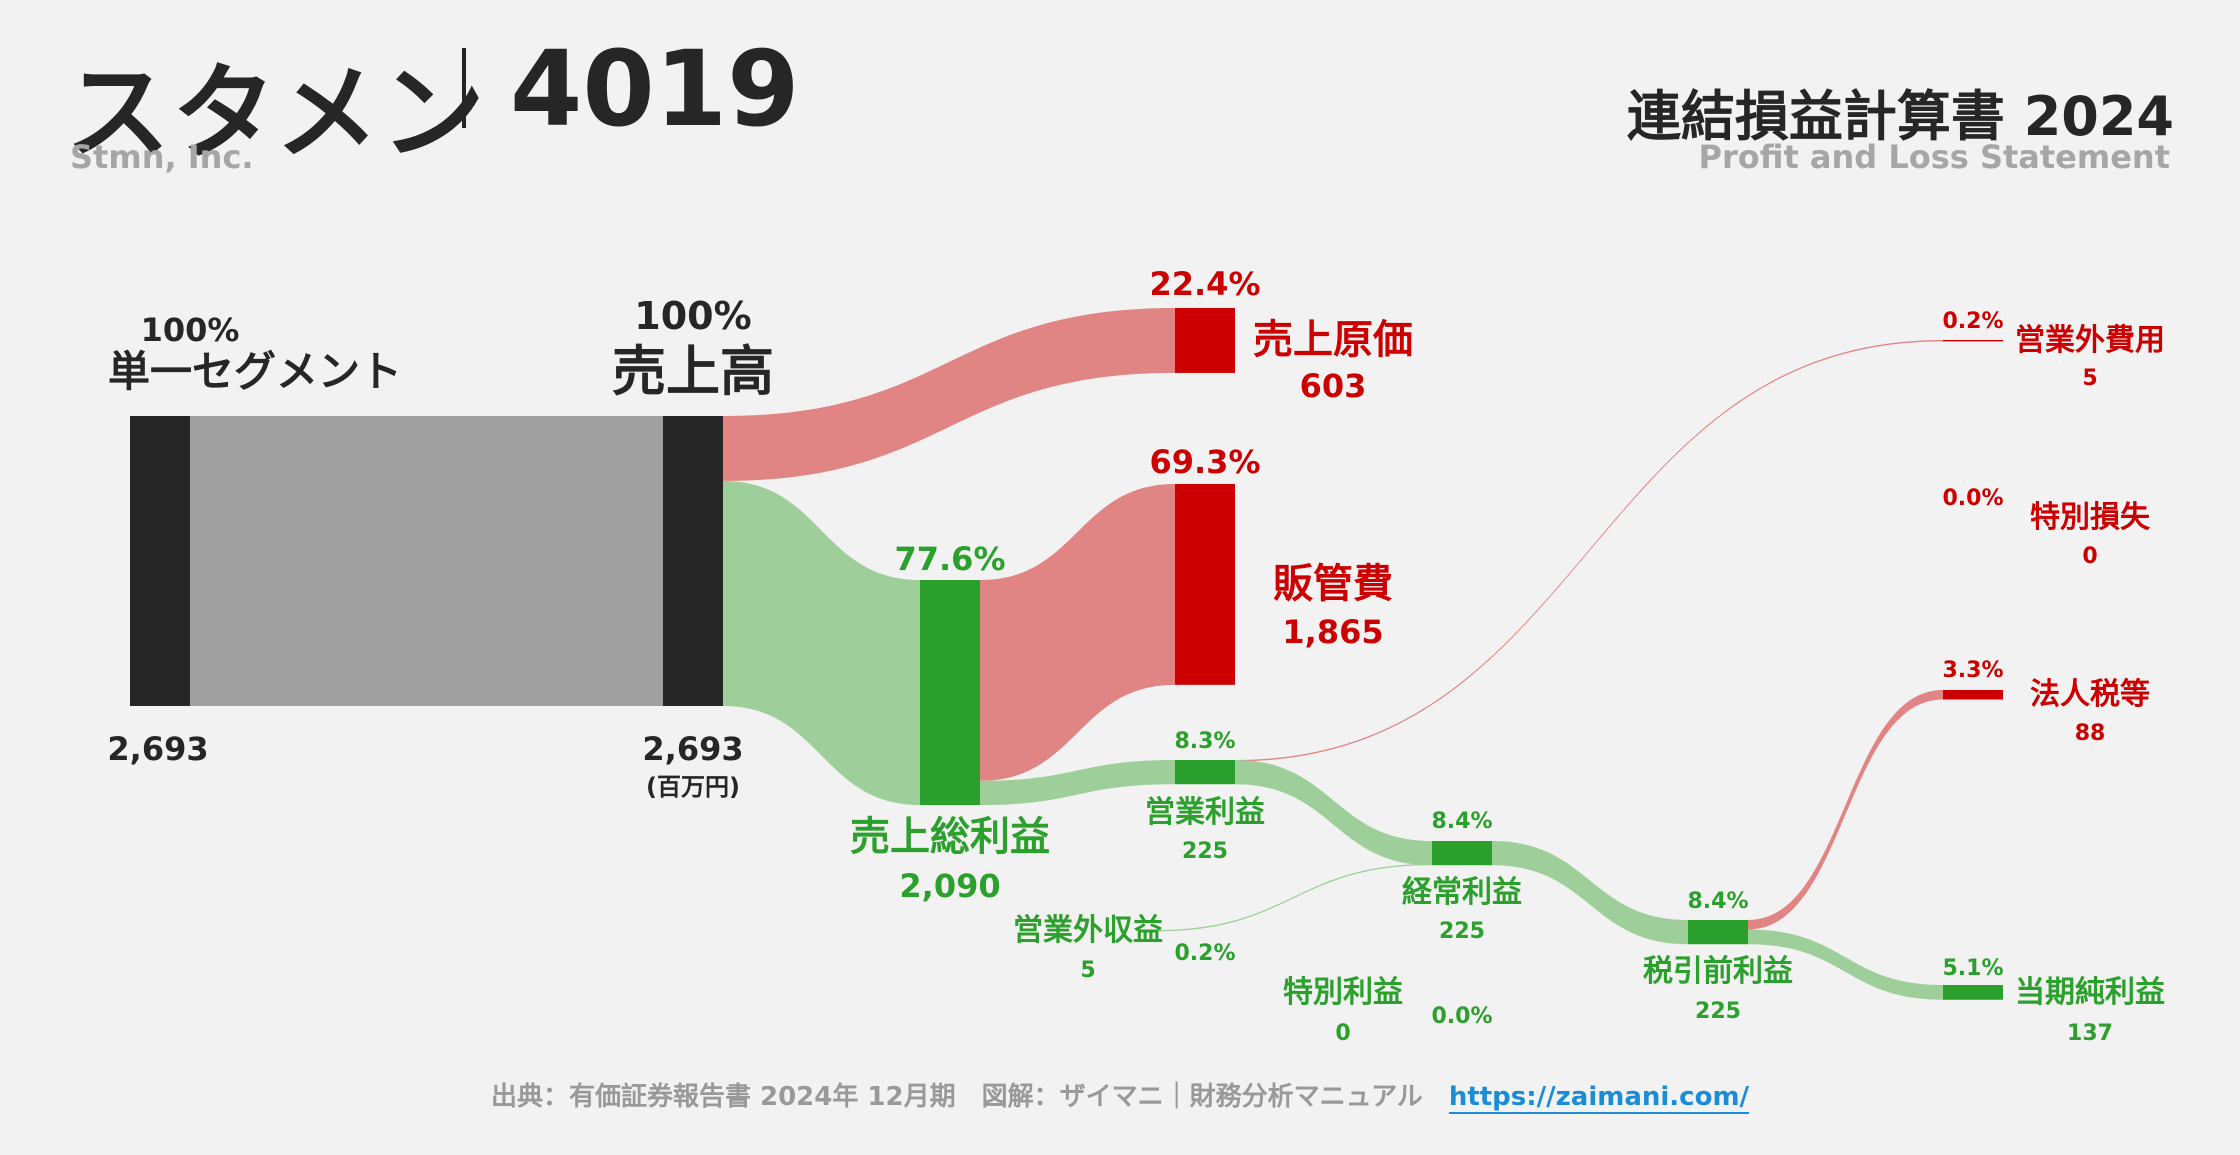  Describe the element at coordinates (1461, 821) in the screenshot. I see `ordinary-profit-pct: 8.4%` at that location.